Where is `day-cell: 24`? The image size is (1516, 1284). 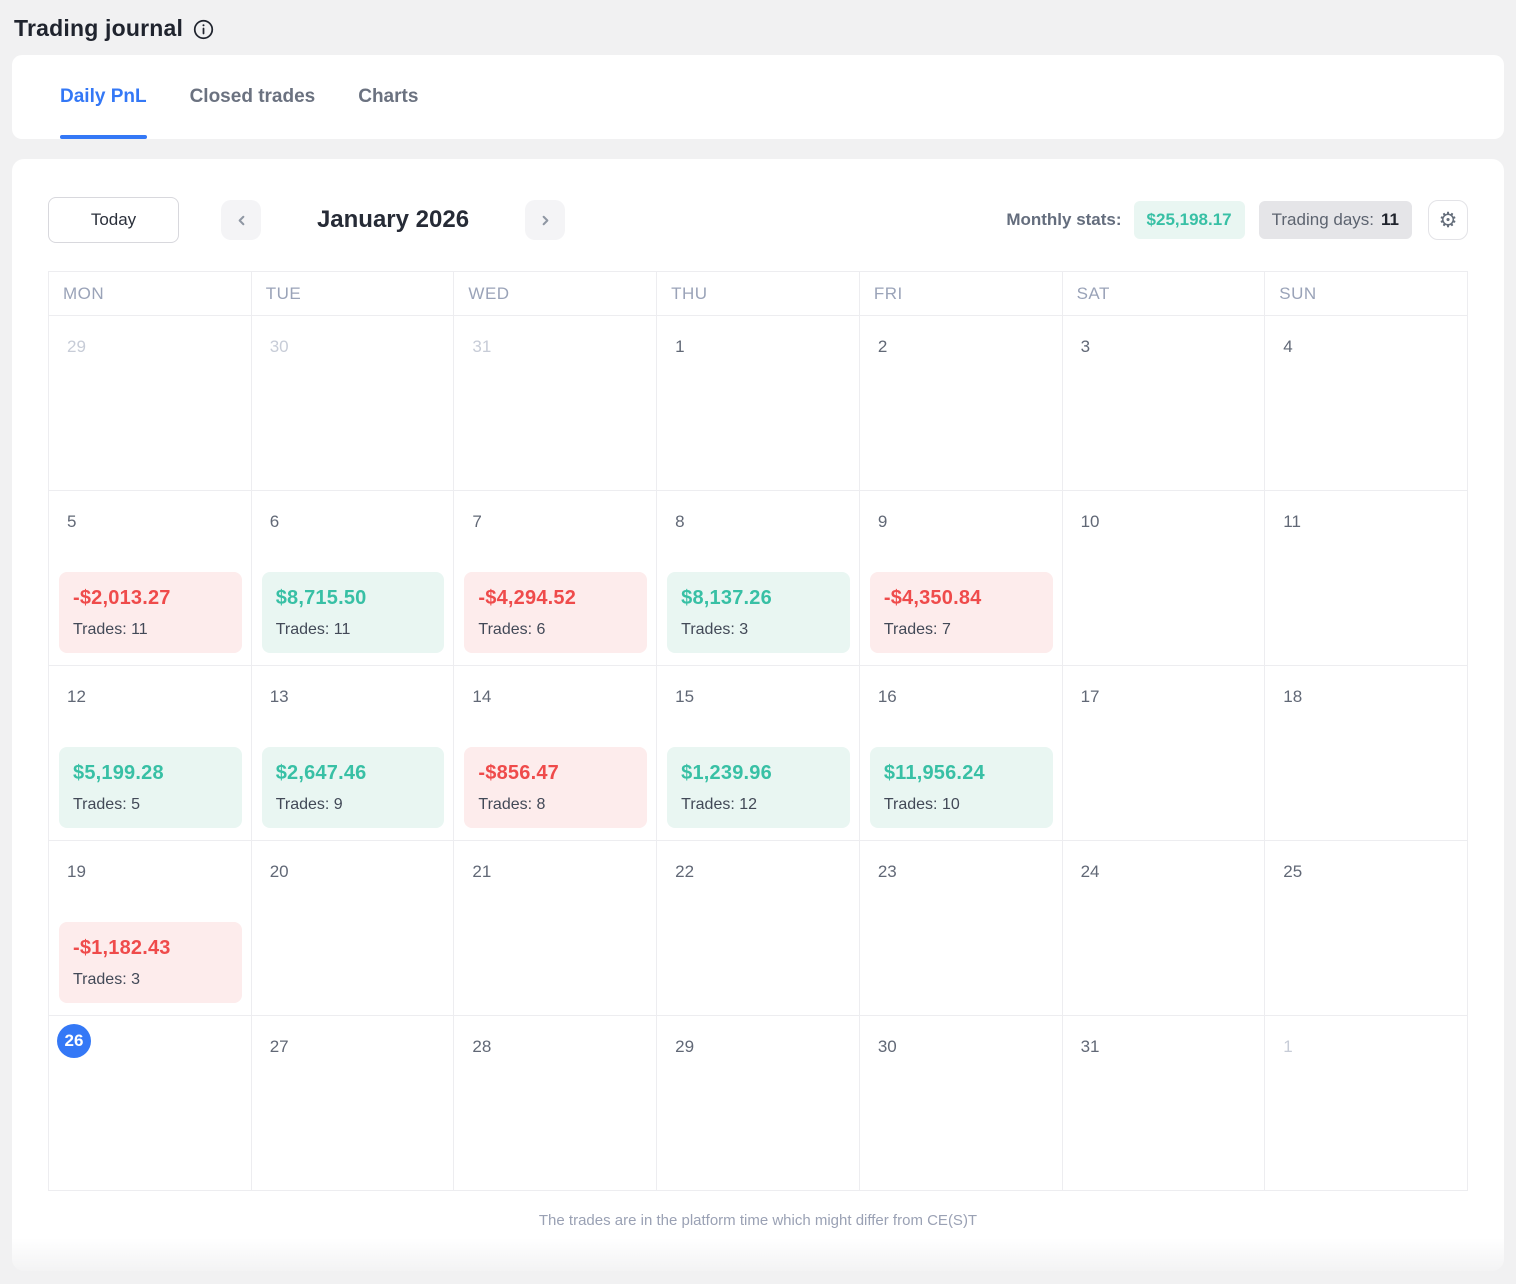 day-cell: 24 is located at coordinates (1164, 928).